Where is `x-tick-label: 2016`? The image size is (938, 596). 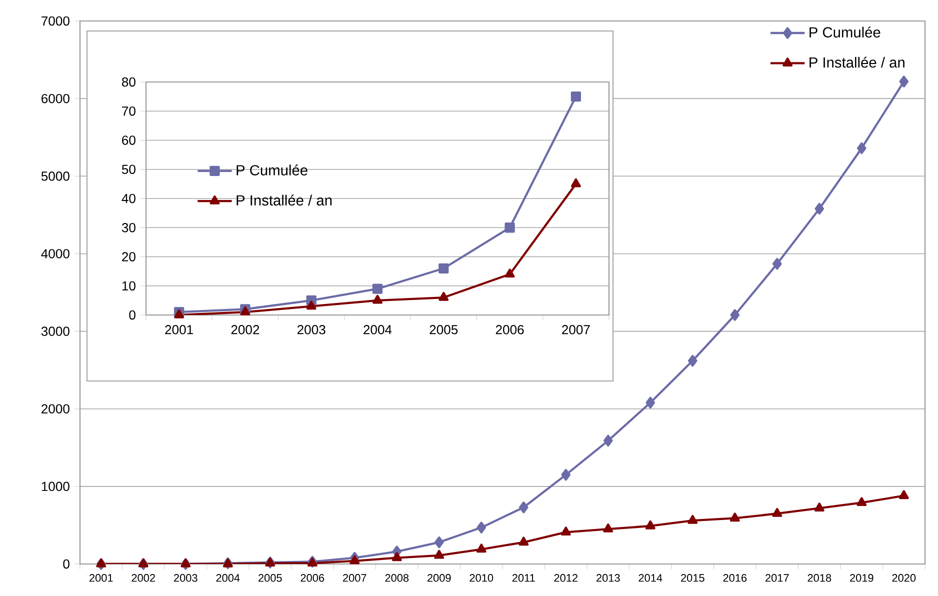
x-tick-label: 2016 is located at coordinates (735, 578).